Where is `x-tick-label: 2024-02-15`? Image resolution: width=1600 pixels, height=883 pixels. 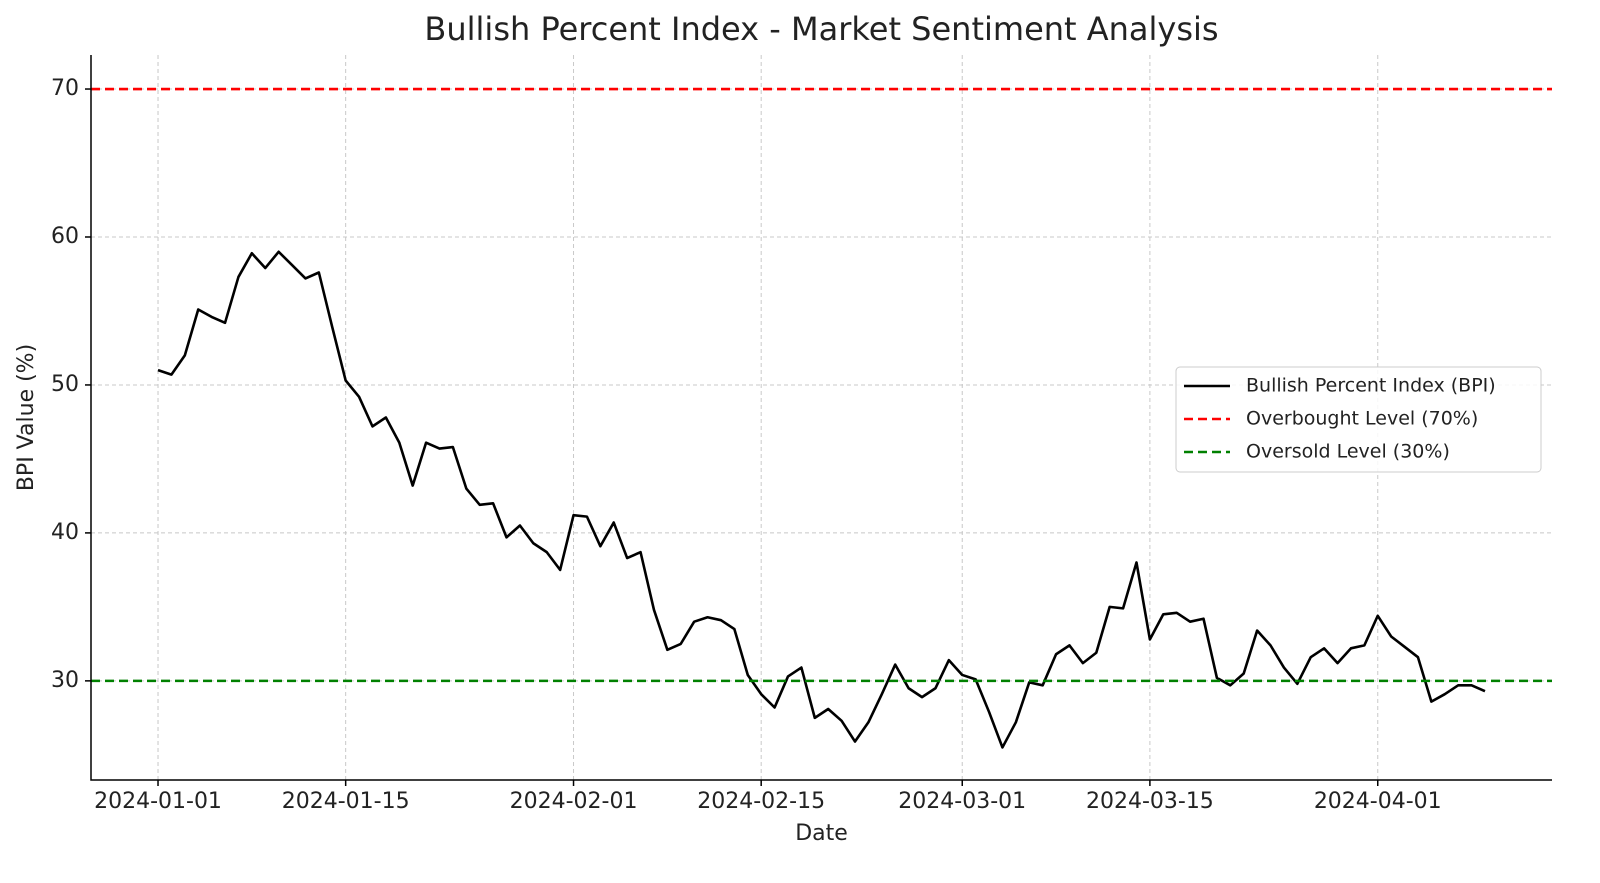
x-tick-label: 2024-02-15 is located at coordinates (761, 801).